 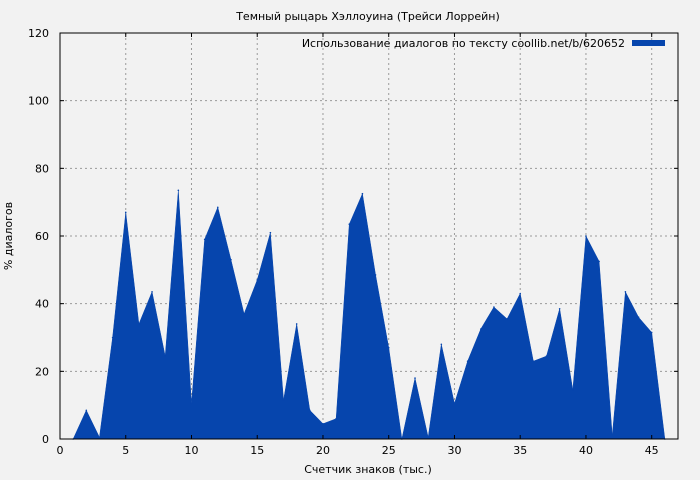 I want to click on x-axis-label: Счетчик знаков (тыс.), so click(x=368, y=469).